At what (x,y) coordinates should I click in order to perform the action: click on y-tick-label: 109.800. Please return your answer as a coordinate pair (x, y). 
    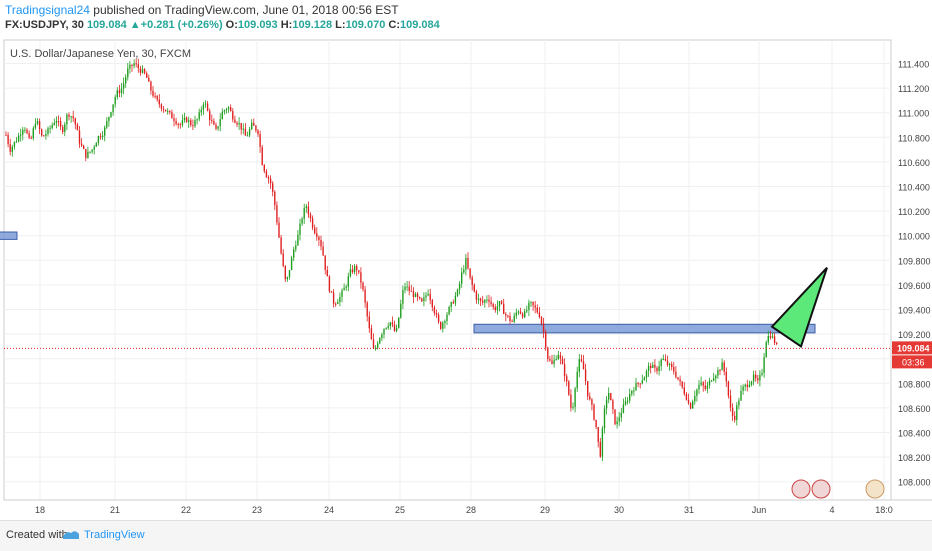
    Looking at the image, I should click on (914, 261).